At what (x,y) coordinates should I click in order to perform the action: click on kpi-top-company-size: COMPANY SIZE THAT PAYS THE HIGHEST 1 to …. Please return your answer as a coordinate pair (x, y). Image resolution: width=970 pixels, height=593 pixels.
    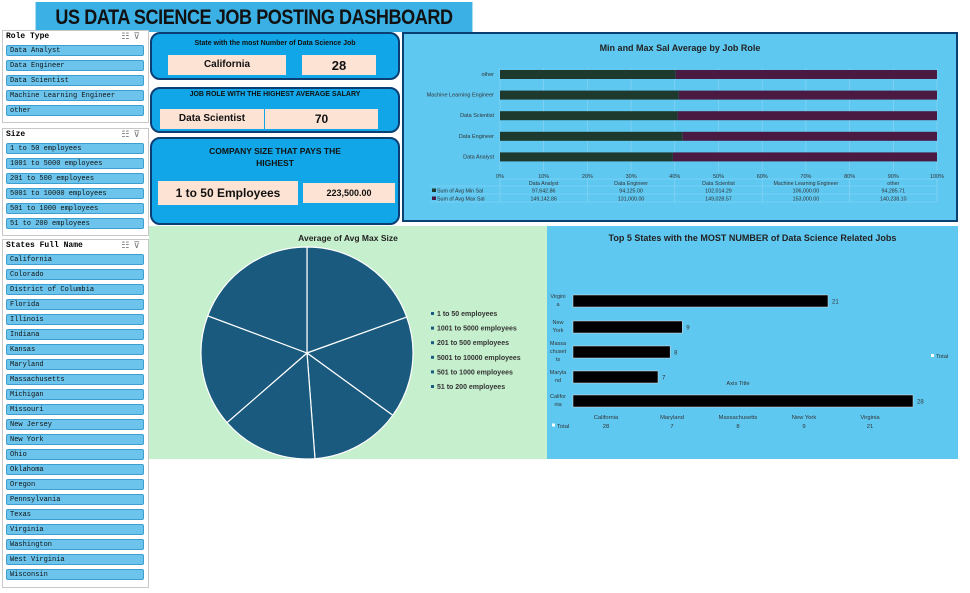
    Looking at the image, I should click on (275, 181).